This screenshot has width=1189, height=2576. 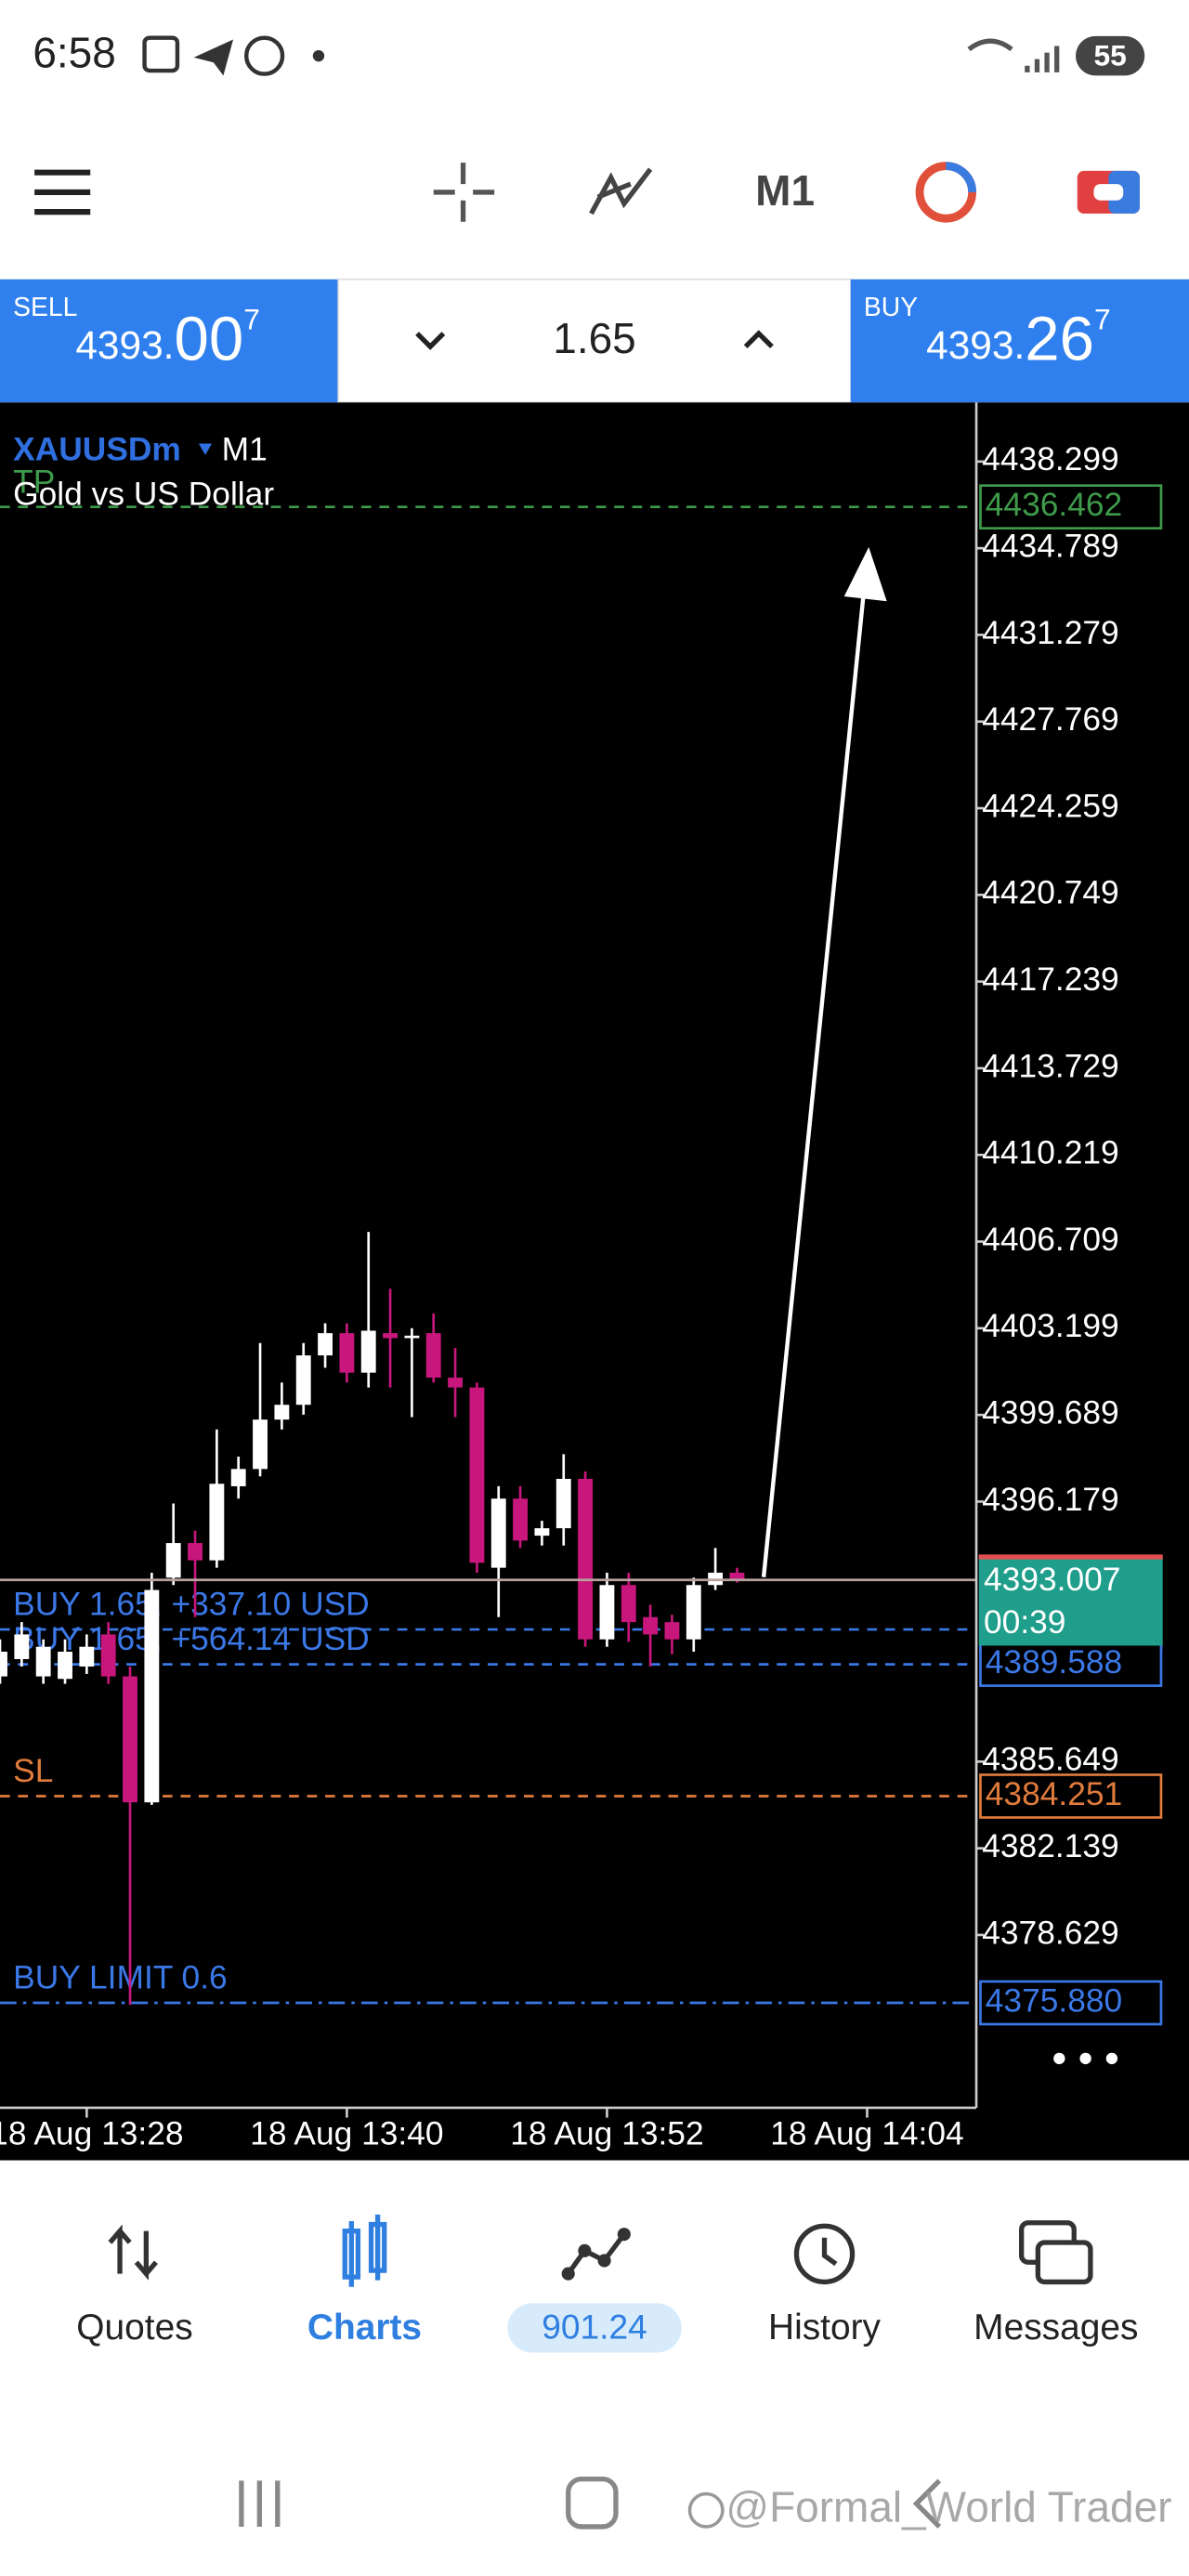 I want to click on sell-label: SELL, so click(x=45, y=306).